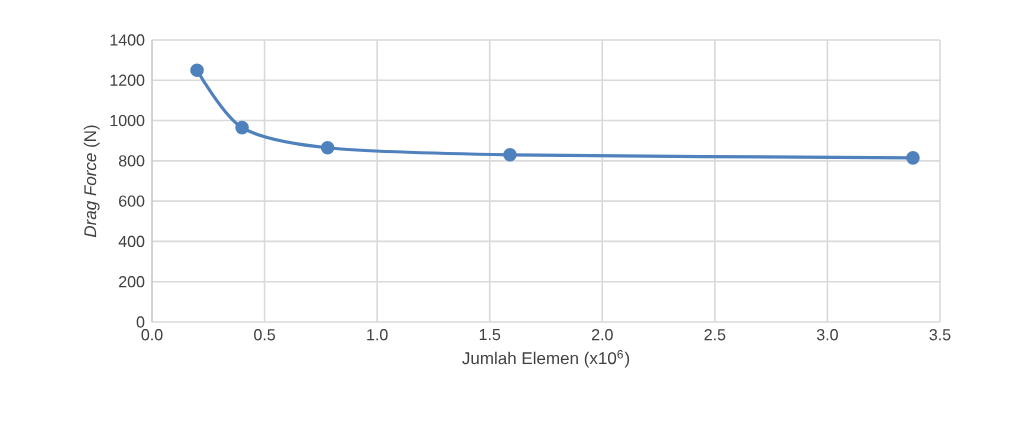 Image resolution: width=1019 pixels, height=434 pixels. Describe the element at coordinates (127, 40) in the screenshot. I see `y-tick-label: 1400` at that location.